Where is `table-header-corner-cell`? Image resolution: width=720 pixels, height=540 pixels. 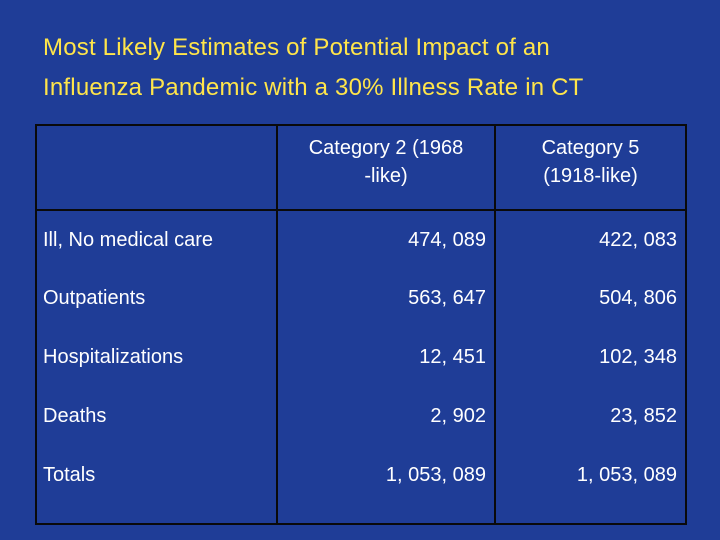
table-header-corner-cell is located at coordinates (156, 167).